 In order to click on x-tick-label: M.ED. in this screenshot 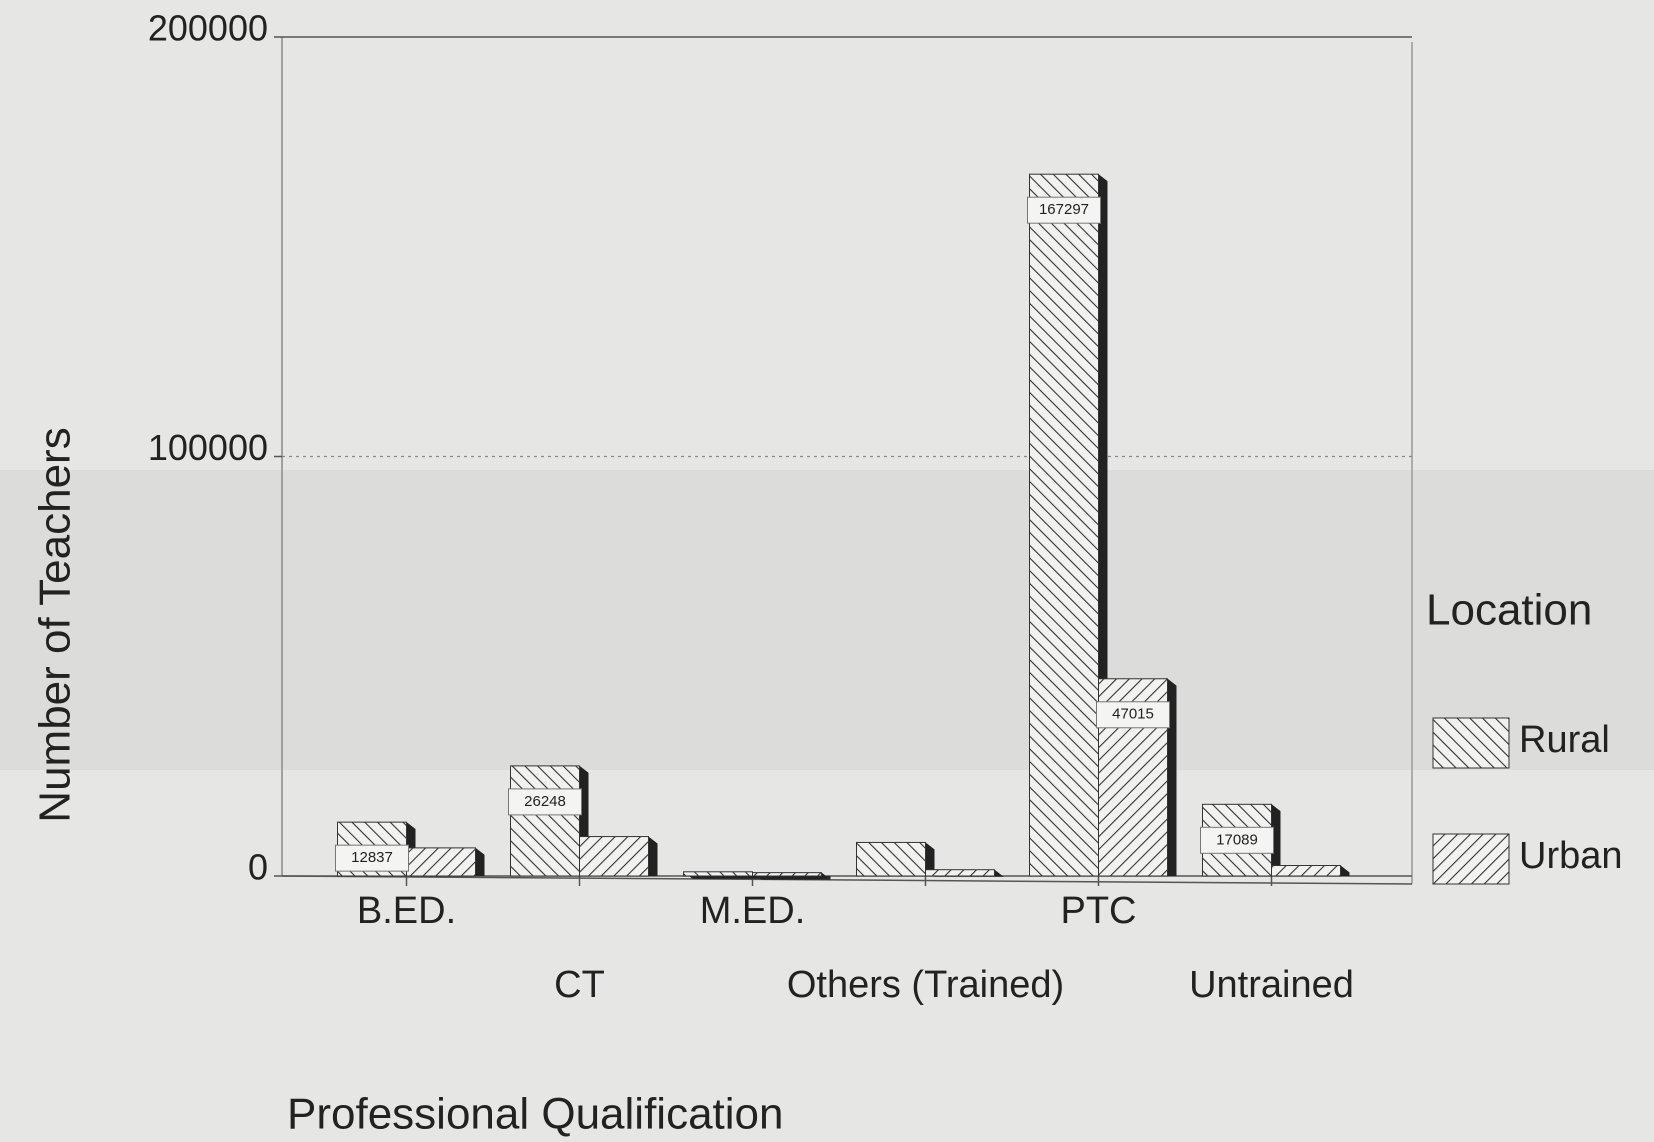, I will do `click(753, 911)`.